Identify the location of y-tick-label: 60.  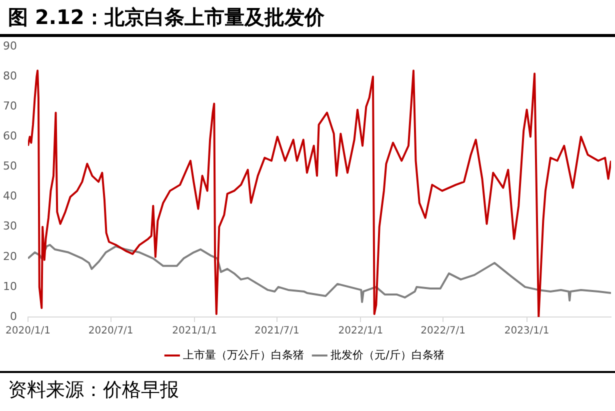
(9, 136).